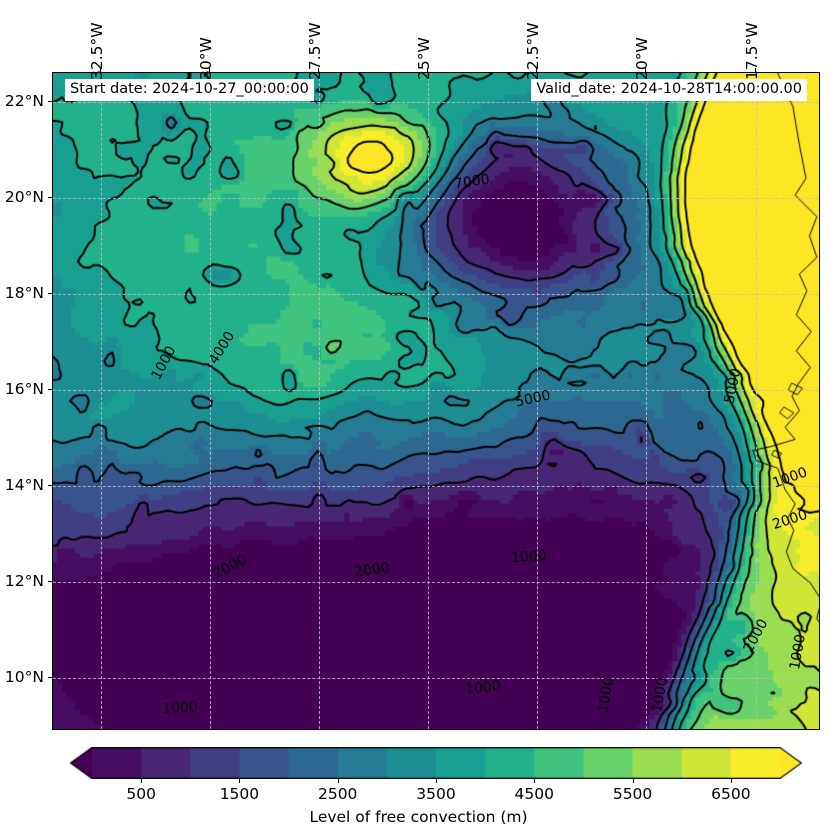  Describe the element at coordinates (24, 581) in the screenshot. I see `latitude-tick-label: 12°N` at that location.